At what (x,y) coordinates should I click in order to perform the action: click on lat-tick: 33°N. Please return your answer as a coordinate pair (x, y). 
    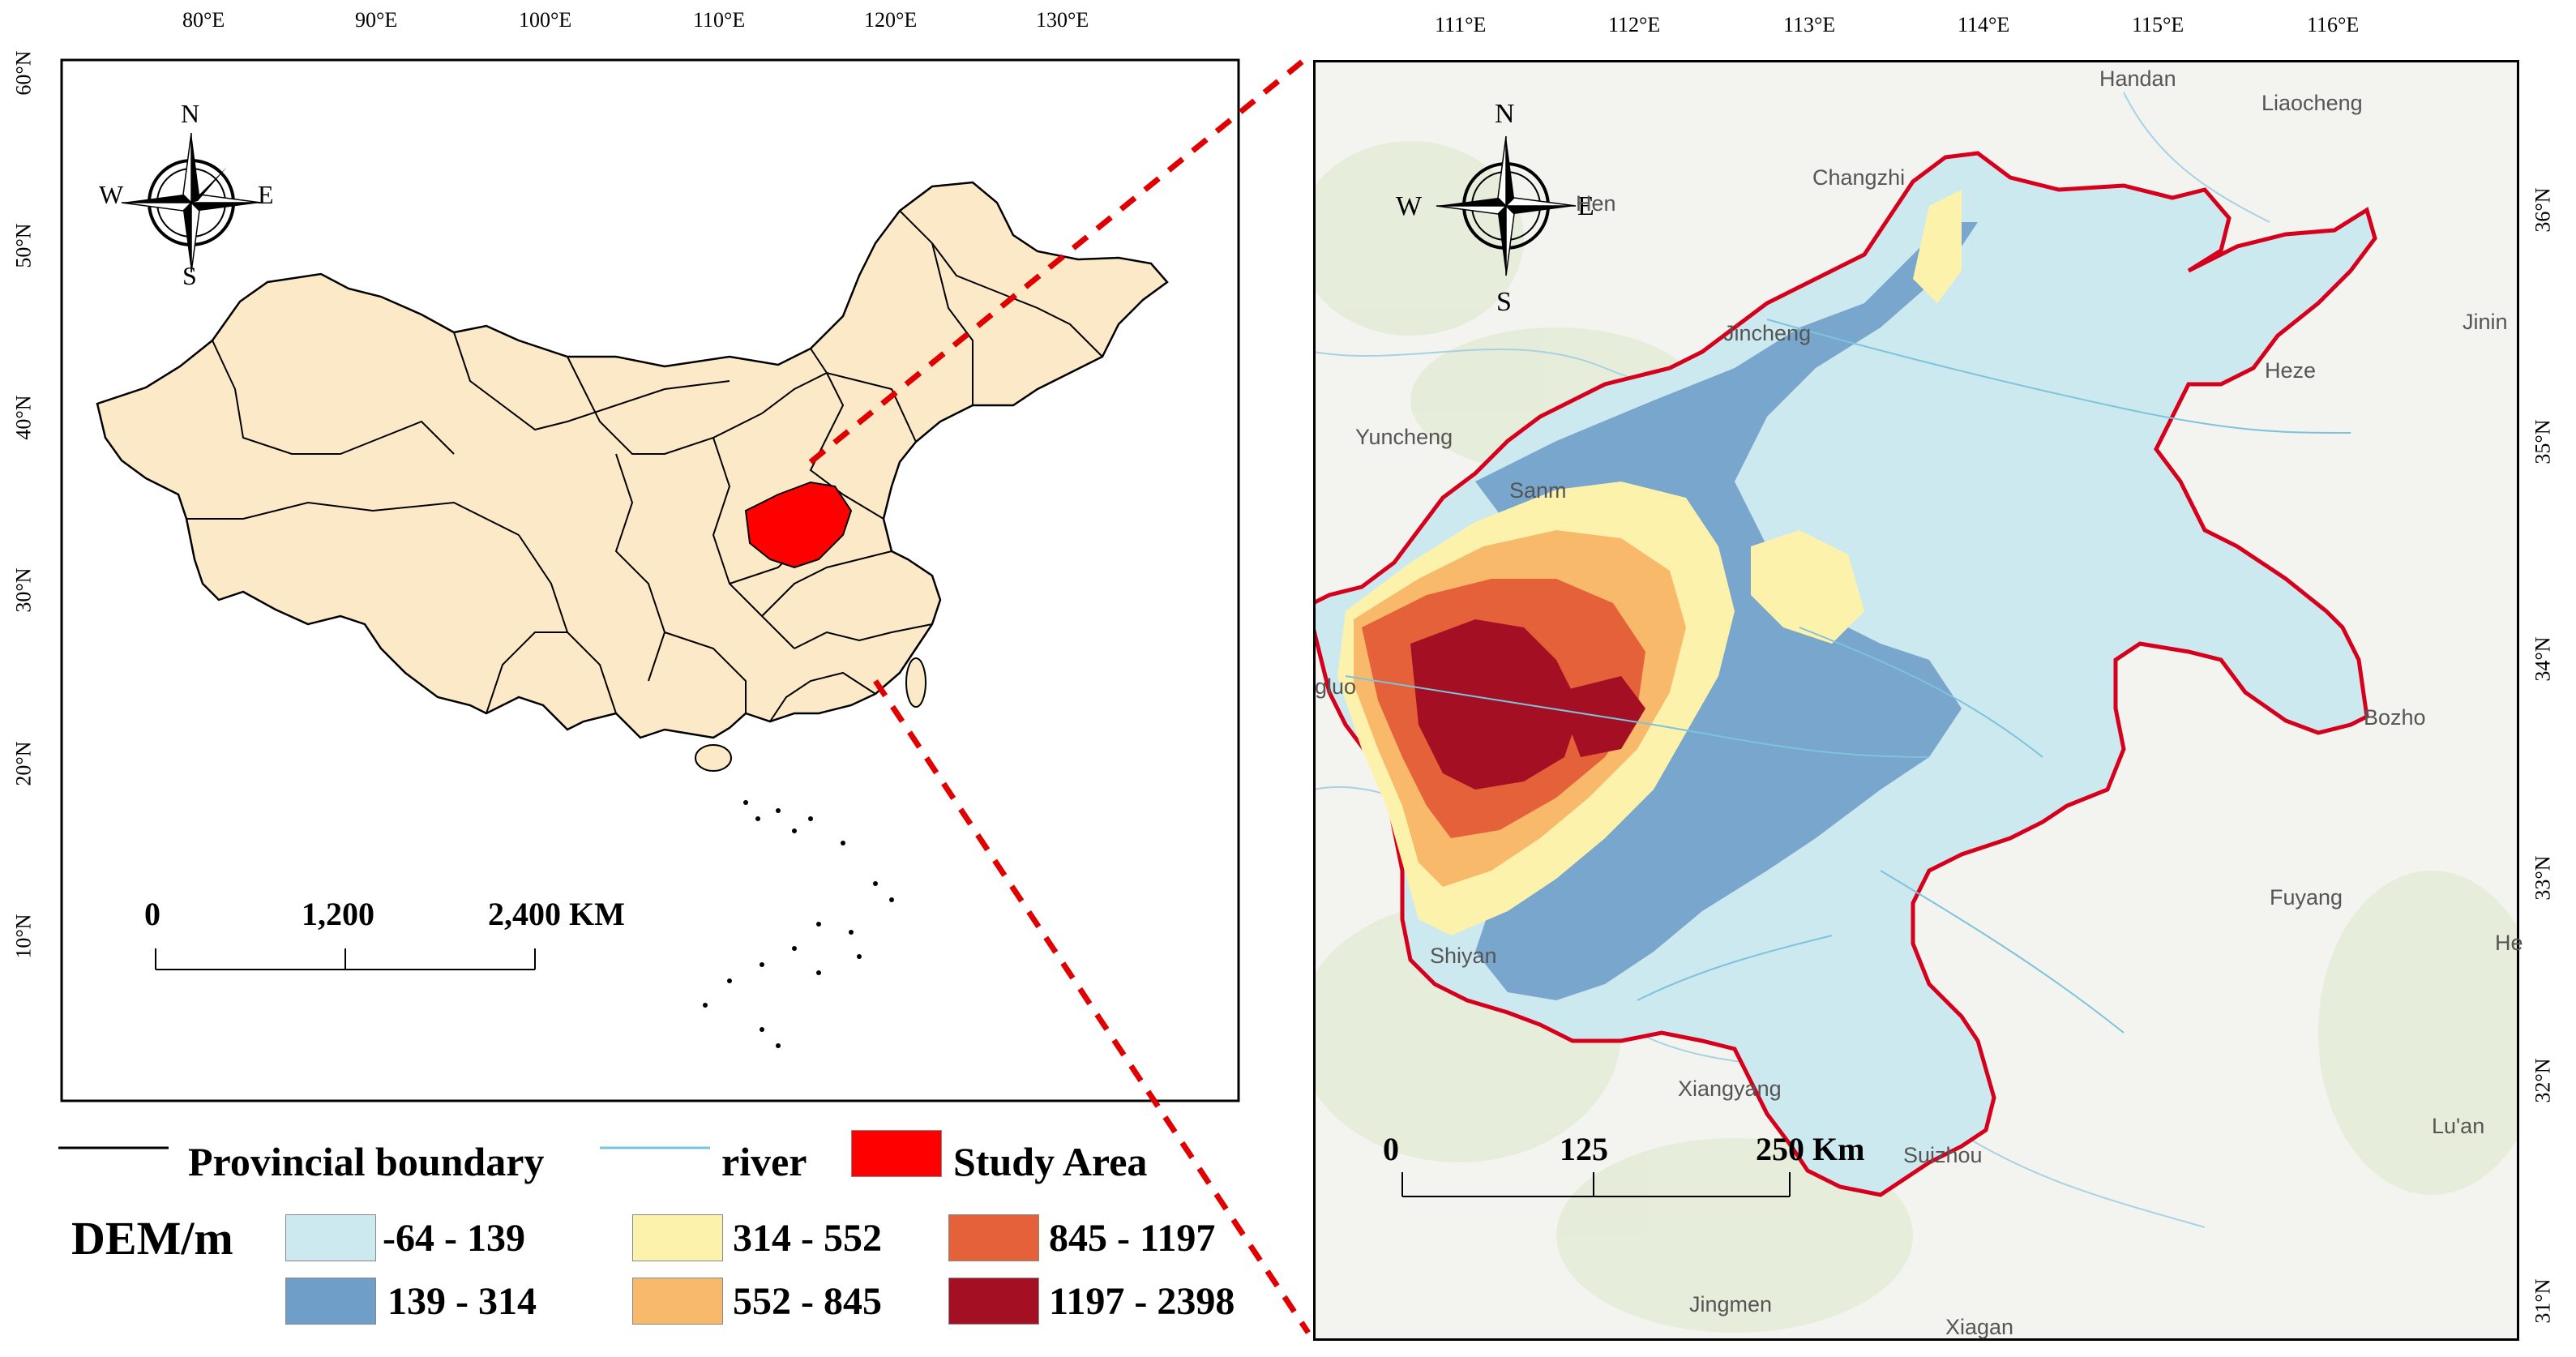
    Looking at the image, I should click on (2543, 878).